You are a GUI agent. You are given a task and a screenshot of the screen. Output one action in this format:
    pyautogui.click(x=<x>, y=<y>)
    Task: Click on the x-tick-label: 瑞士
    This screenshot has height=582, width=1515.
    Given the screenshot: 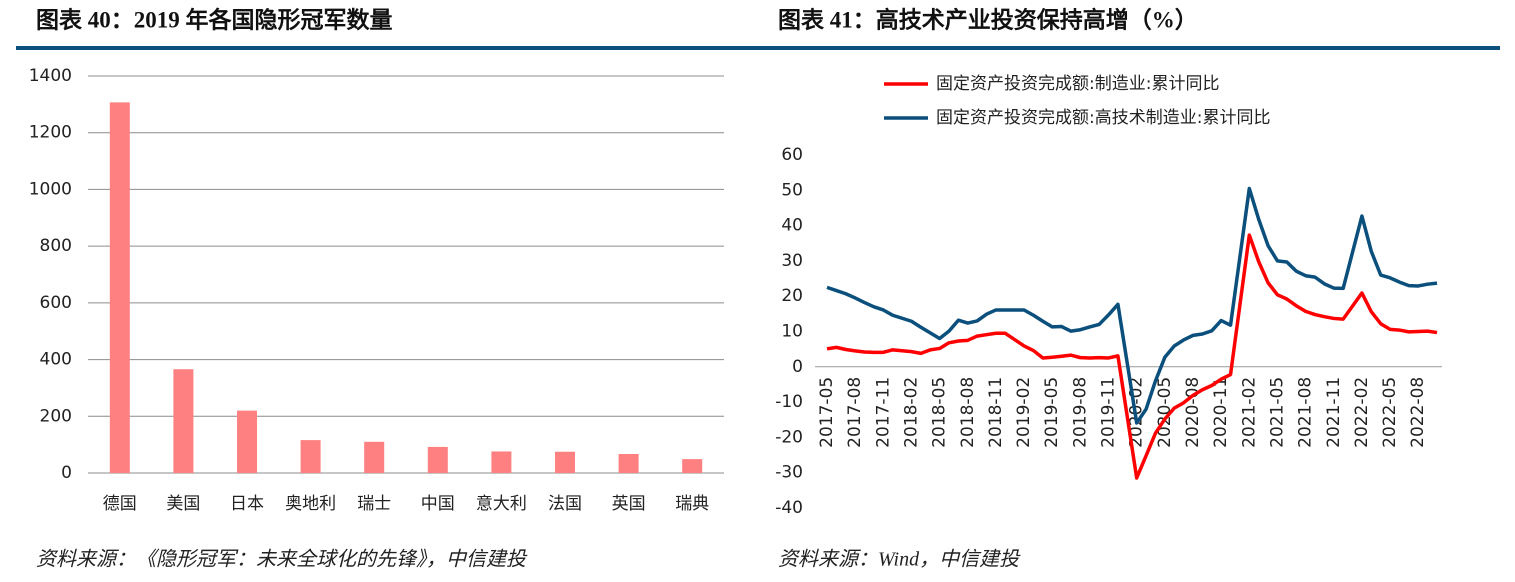 What is the action you would take?
    pyautogui.click(x=374, y=504)
    